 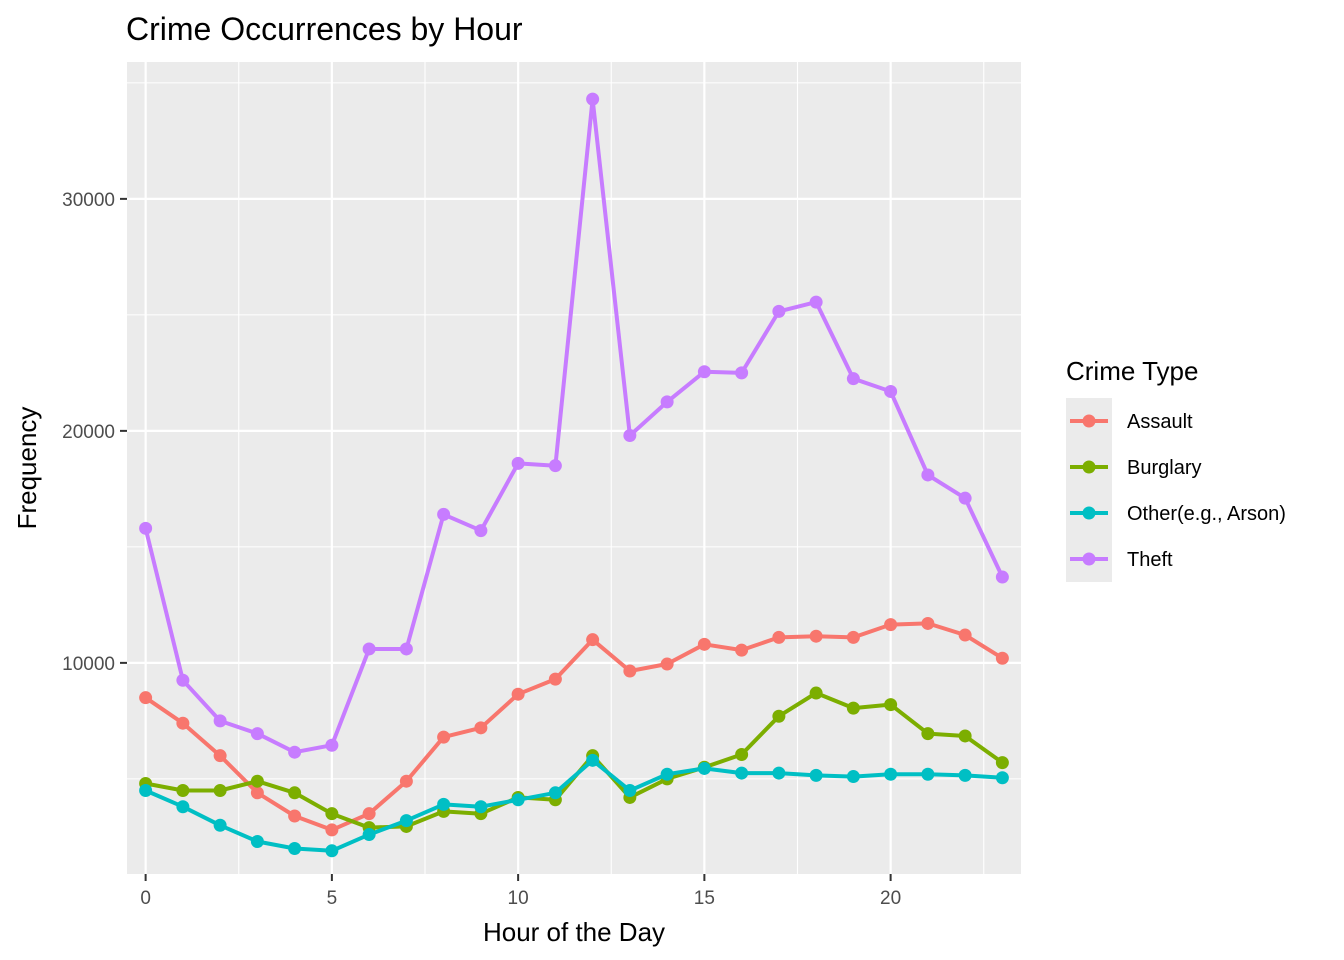 I want to click on x-tick-label: 15, so click(x=704, y=898).